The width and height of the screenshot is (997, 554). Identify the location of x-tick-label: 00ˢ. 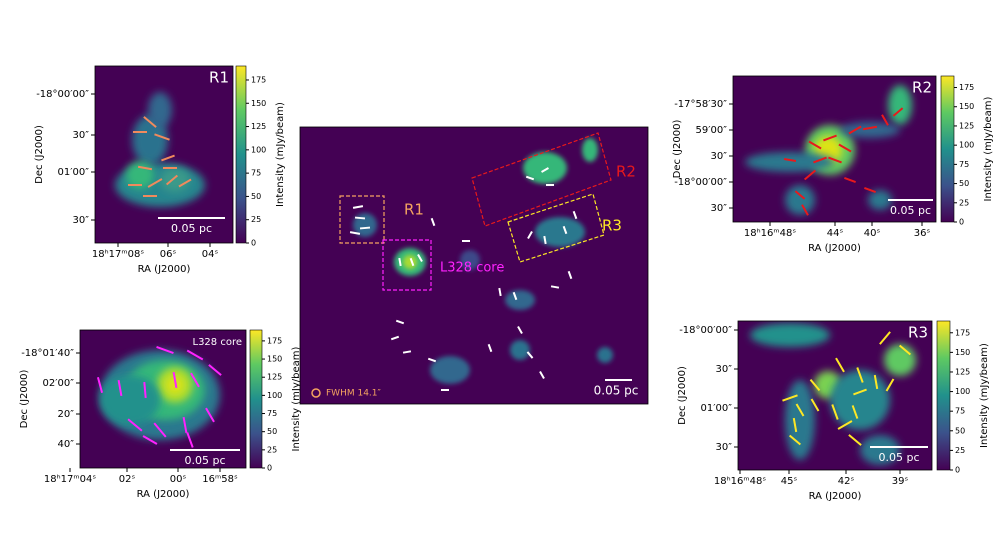
(178, 479).